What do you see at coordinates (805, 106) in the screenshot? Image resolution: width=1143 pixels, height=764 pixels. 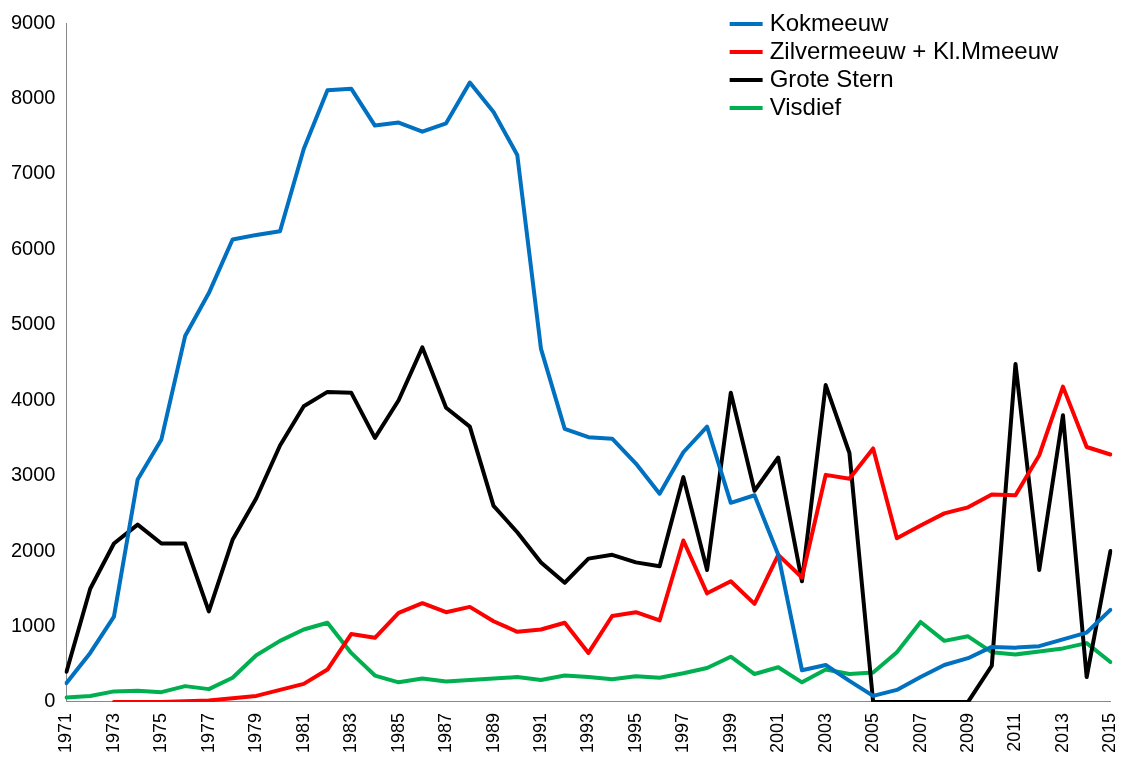 I see `legend-label: Visdief` at bounding box center [805, 106].